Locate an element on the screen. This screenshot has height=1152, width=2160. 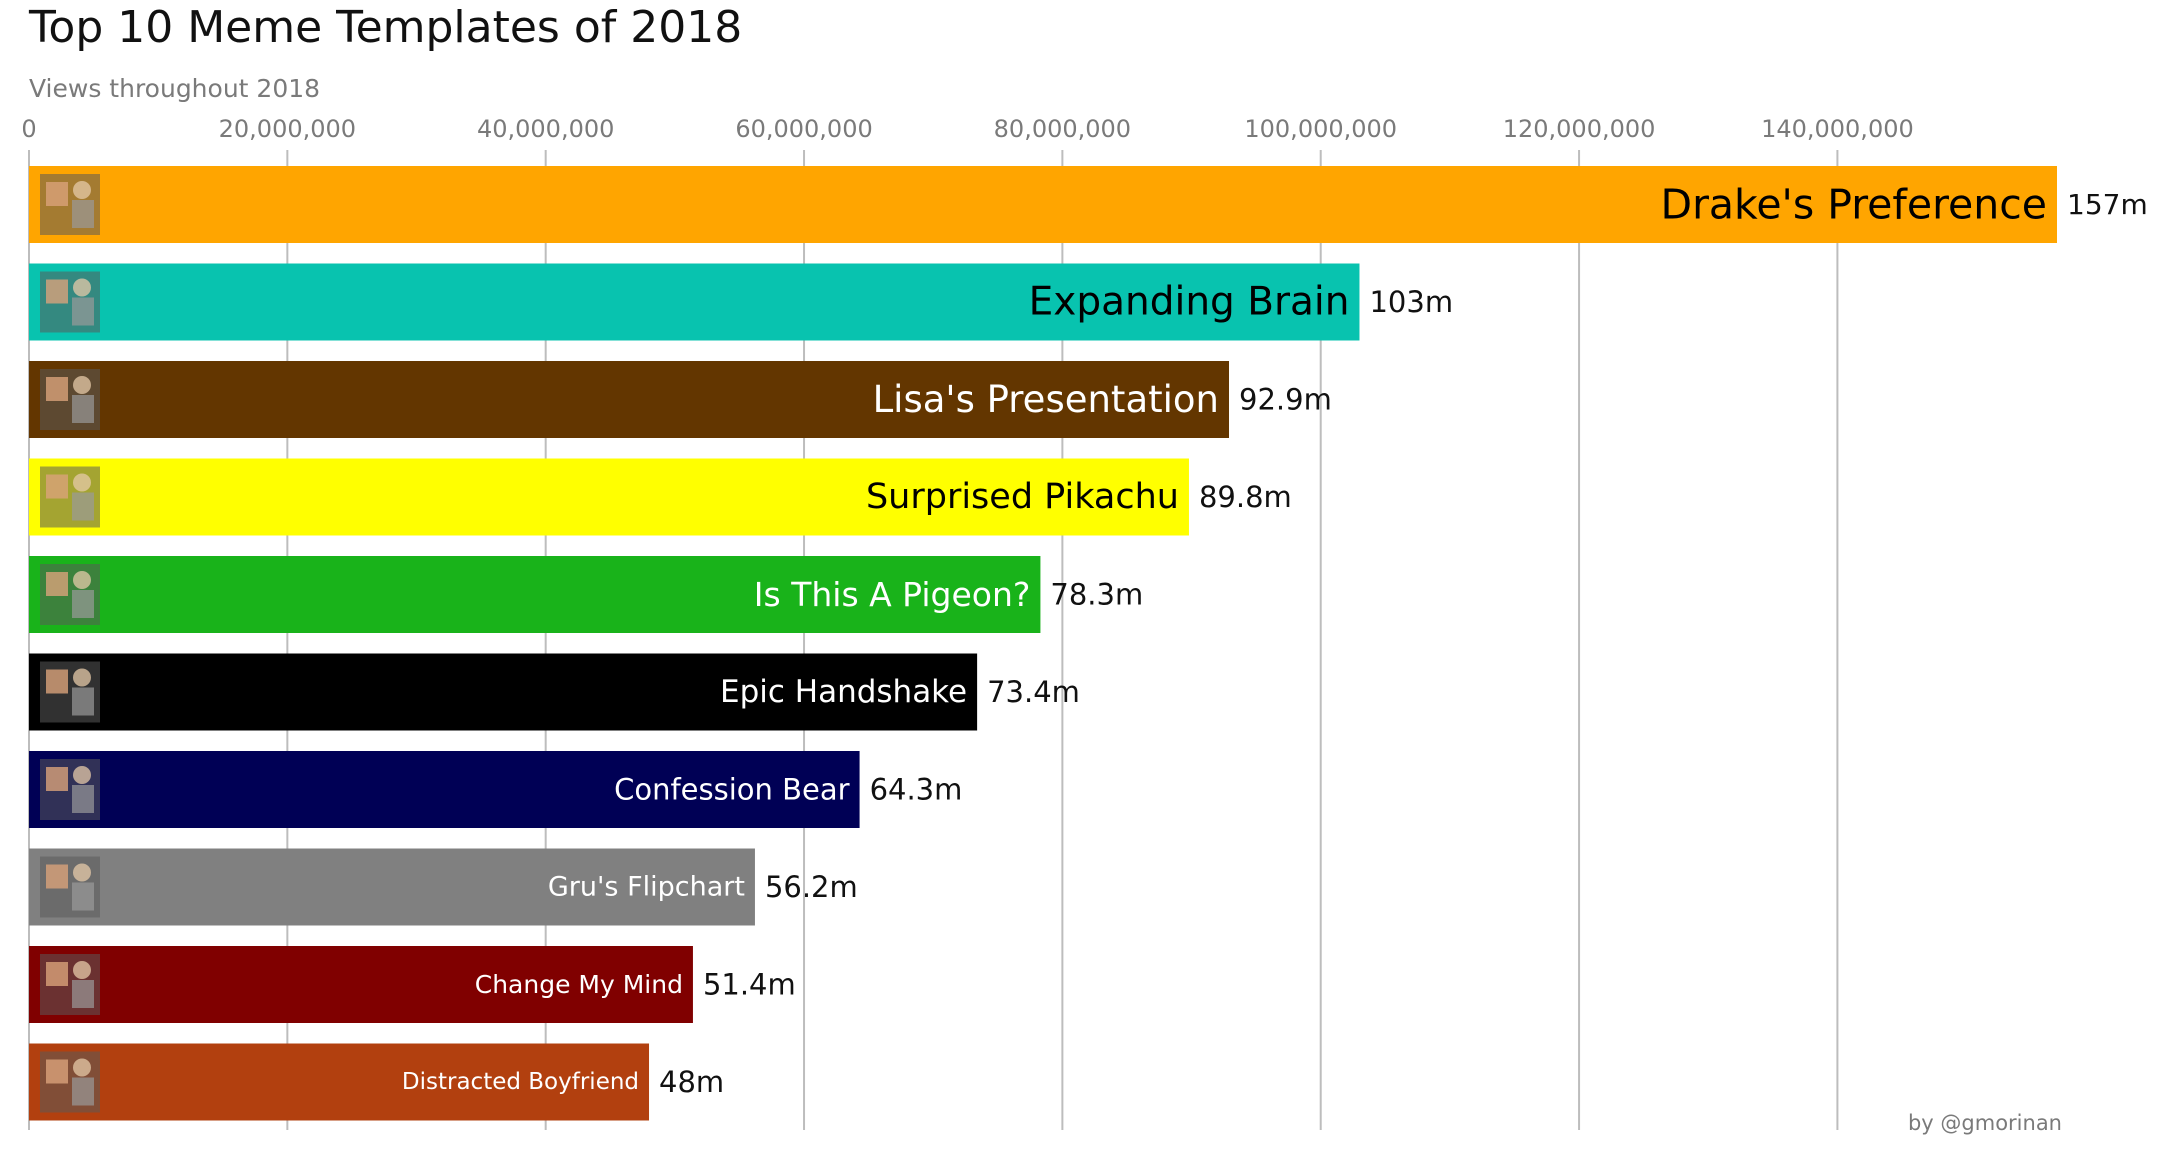
x-tick-label: 100,000,000 is located at coordinates (1320, 129).